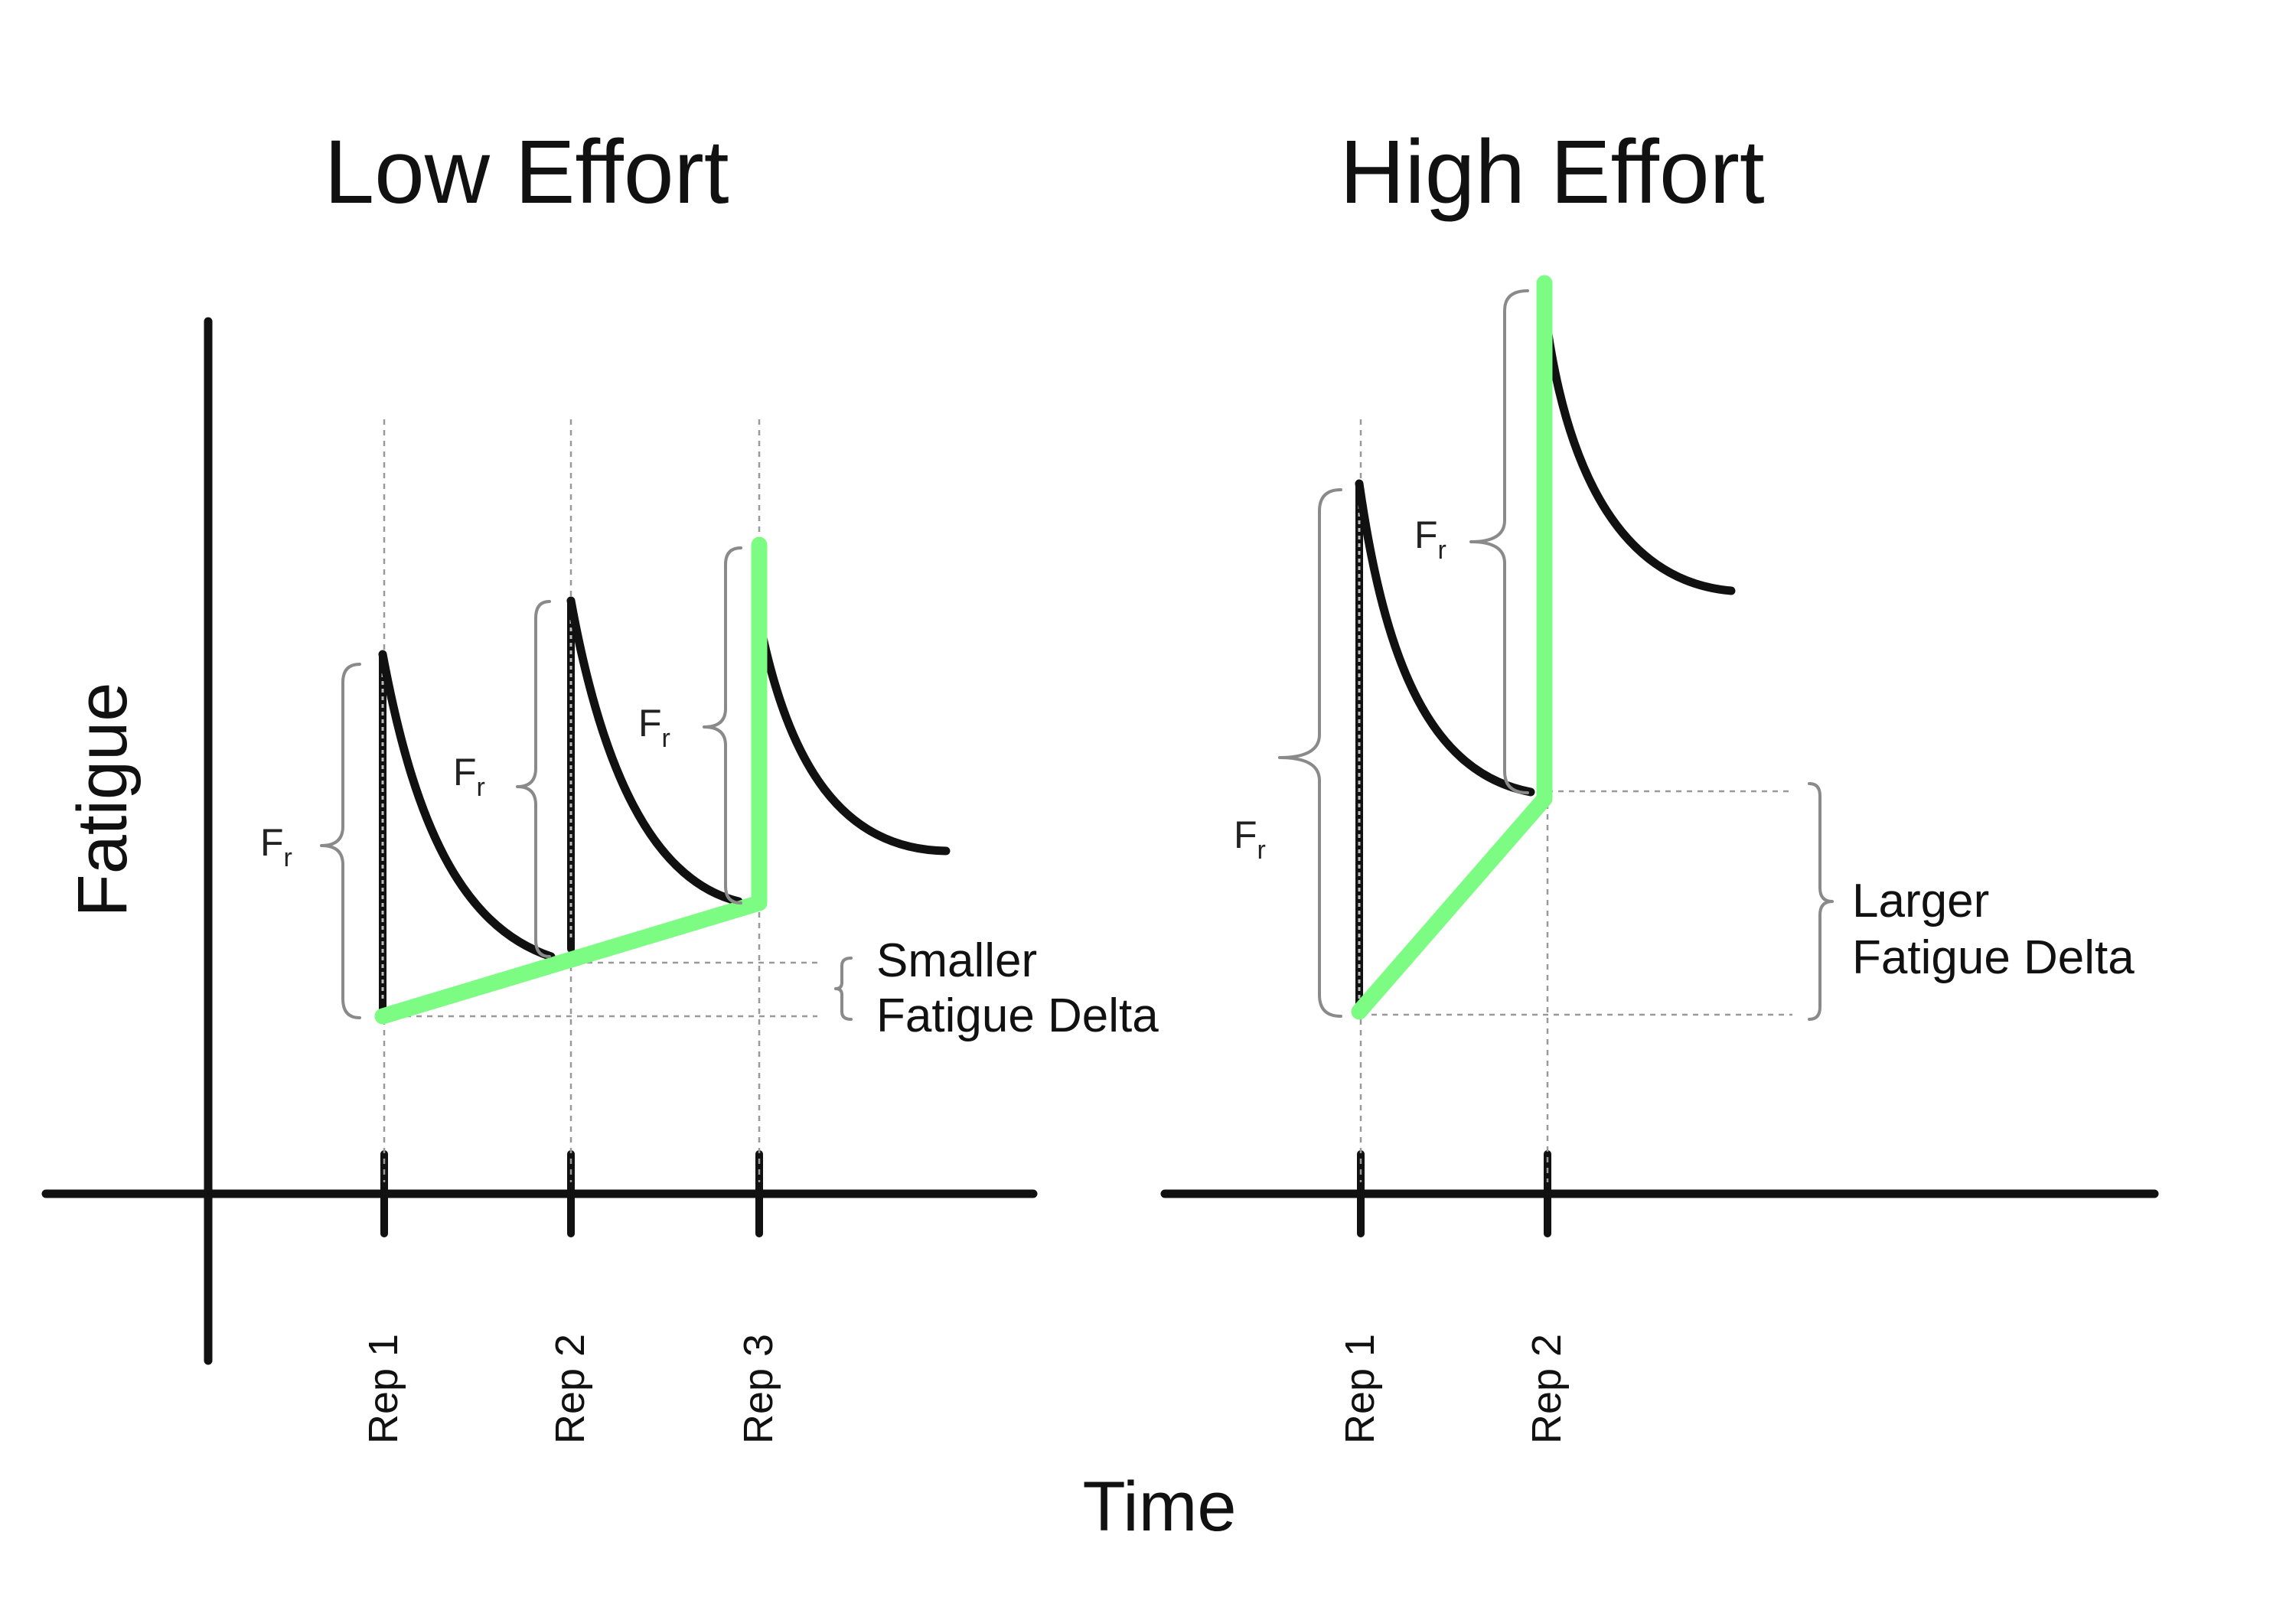 The image size is (2296, 1607). I want to click on high-effort-braces, so click(1556, 655).